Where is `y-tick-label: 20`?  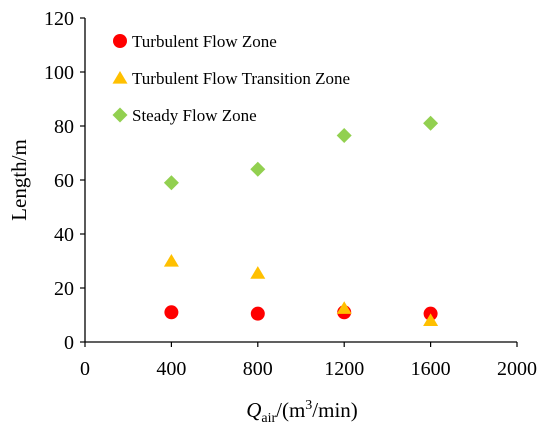 y-tick-label: 20 is located at coordinates (64, 289).